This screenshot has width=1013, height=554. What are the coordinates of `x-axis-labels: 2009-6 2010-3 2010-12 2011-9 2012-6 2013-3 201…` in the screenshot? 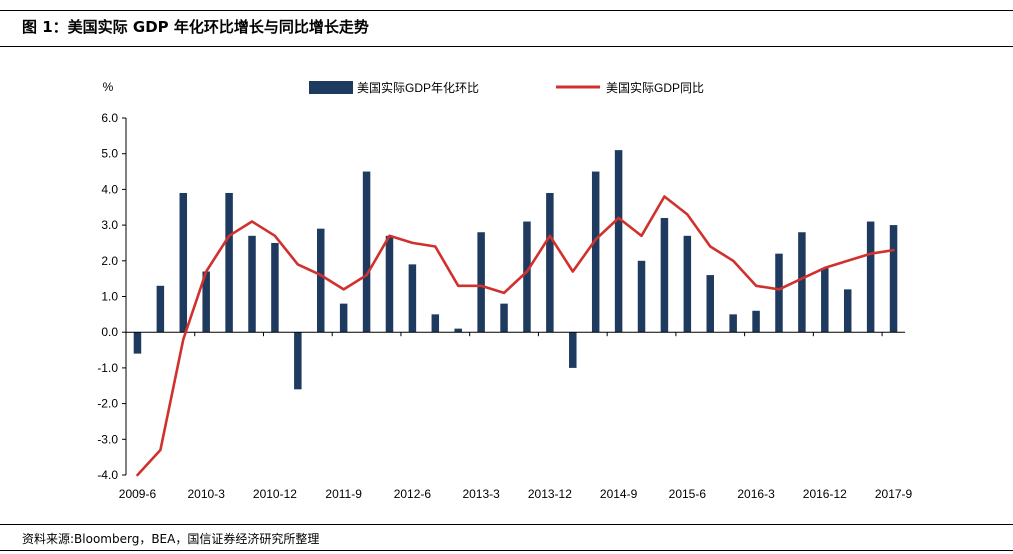 It's located at (516, 494).